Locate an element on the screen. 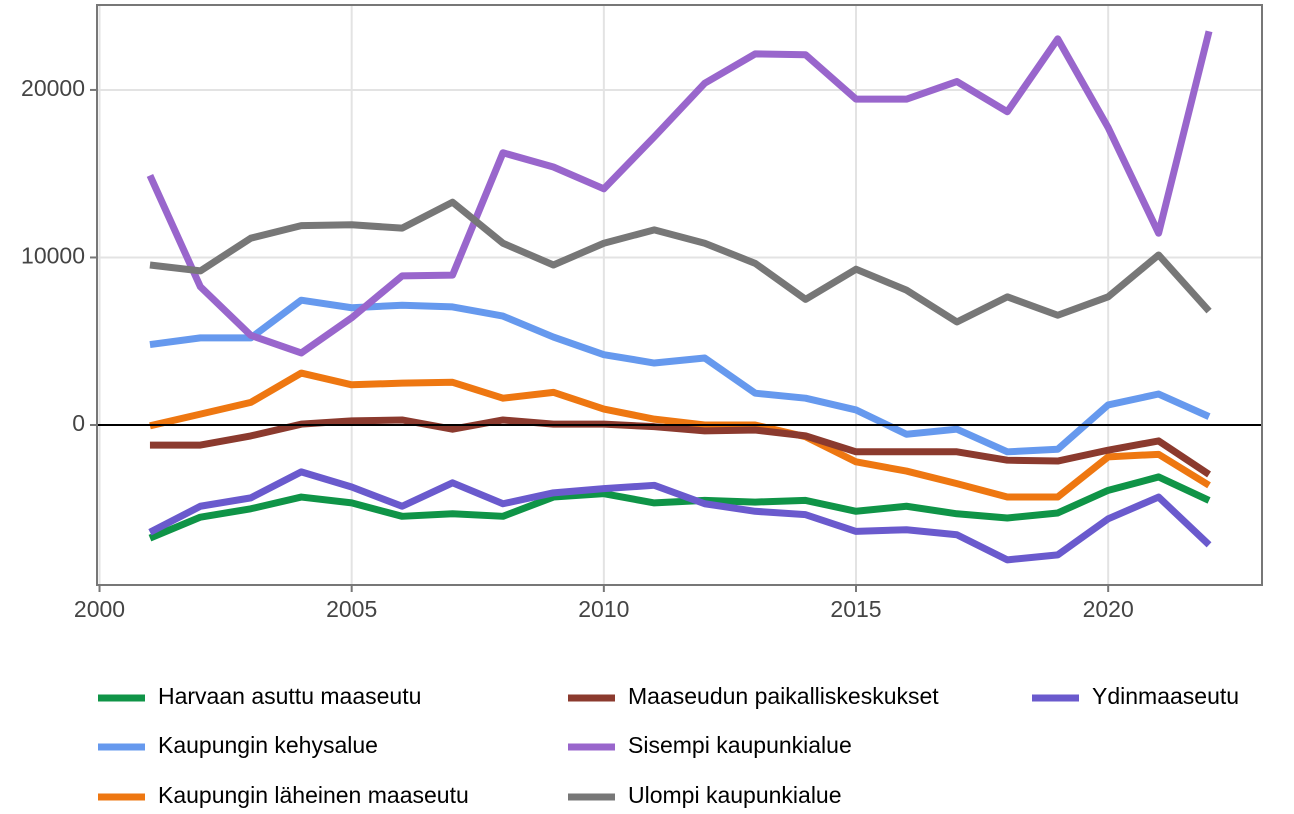 The image size is (1294, 814). legend-label: Kaupungin läheinen maaseutu is located at coordinates (313, 795).